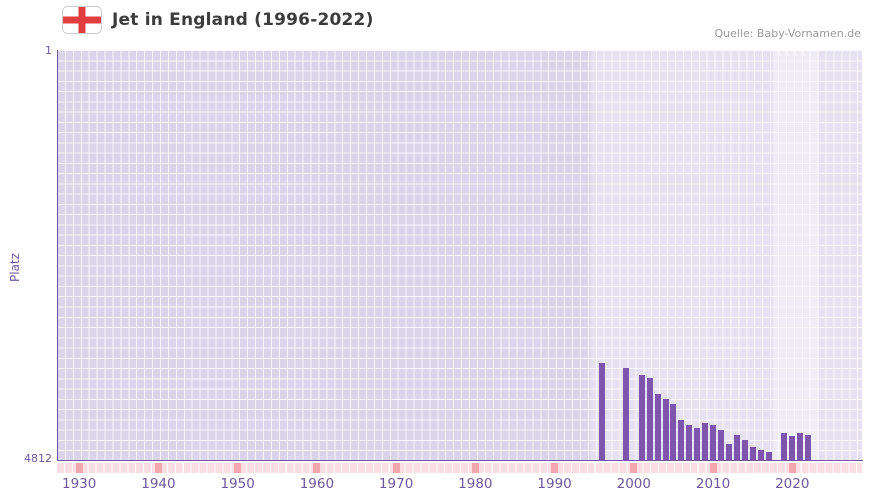  What do you see at coordinates (800, 446) in the screenshot?
I see `bar-2021` at bounding box center [800, 446].